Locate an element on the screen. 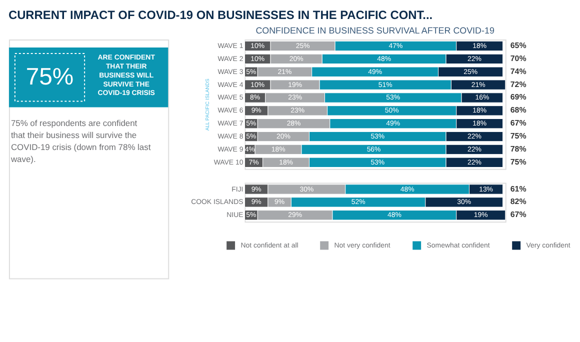 This screenshot has width=580, height=342. text: 70% is located at coordinates (518, 58).